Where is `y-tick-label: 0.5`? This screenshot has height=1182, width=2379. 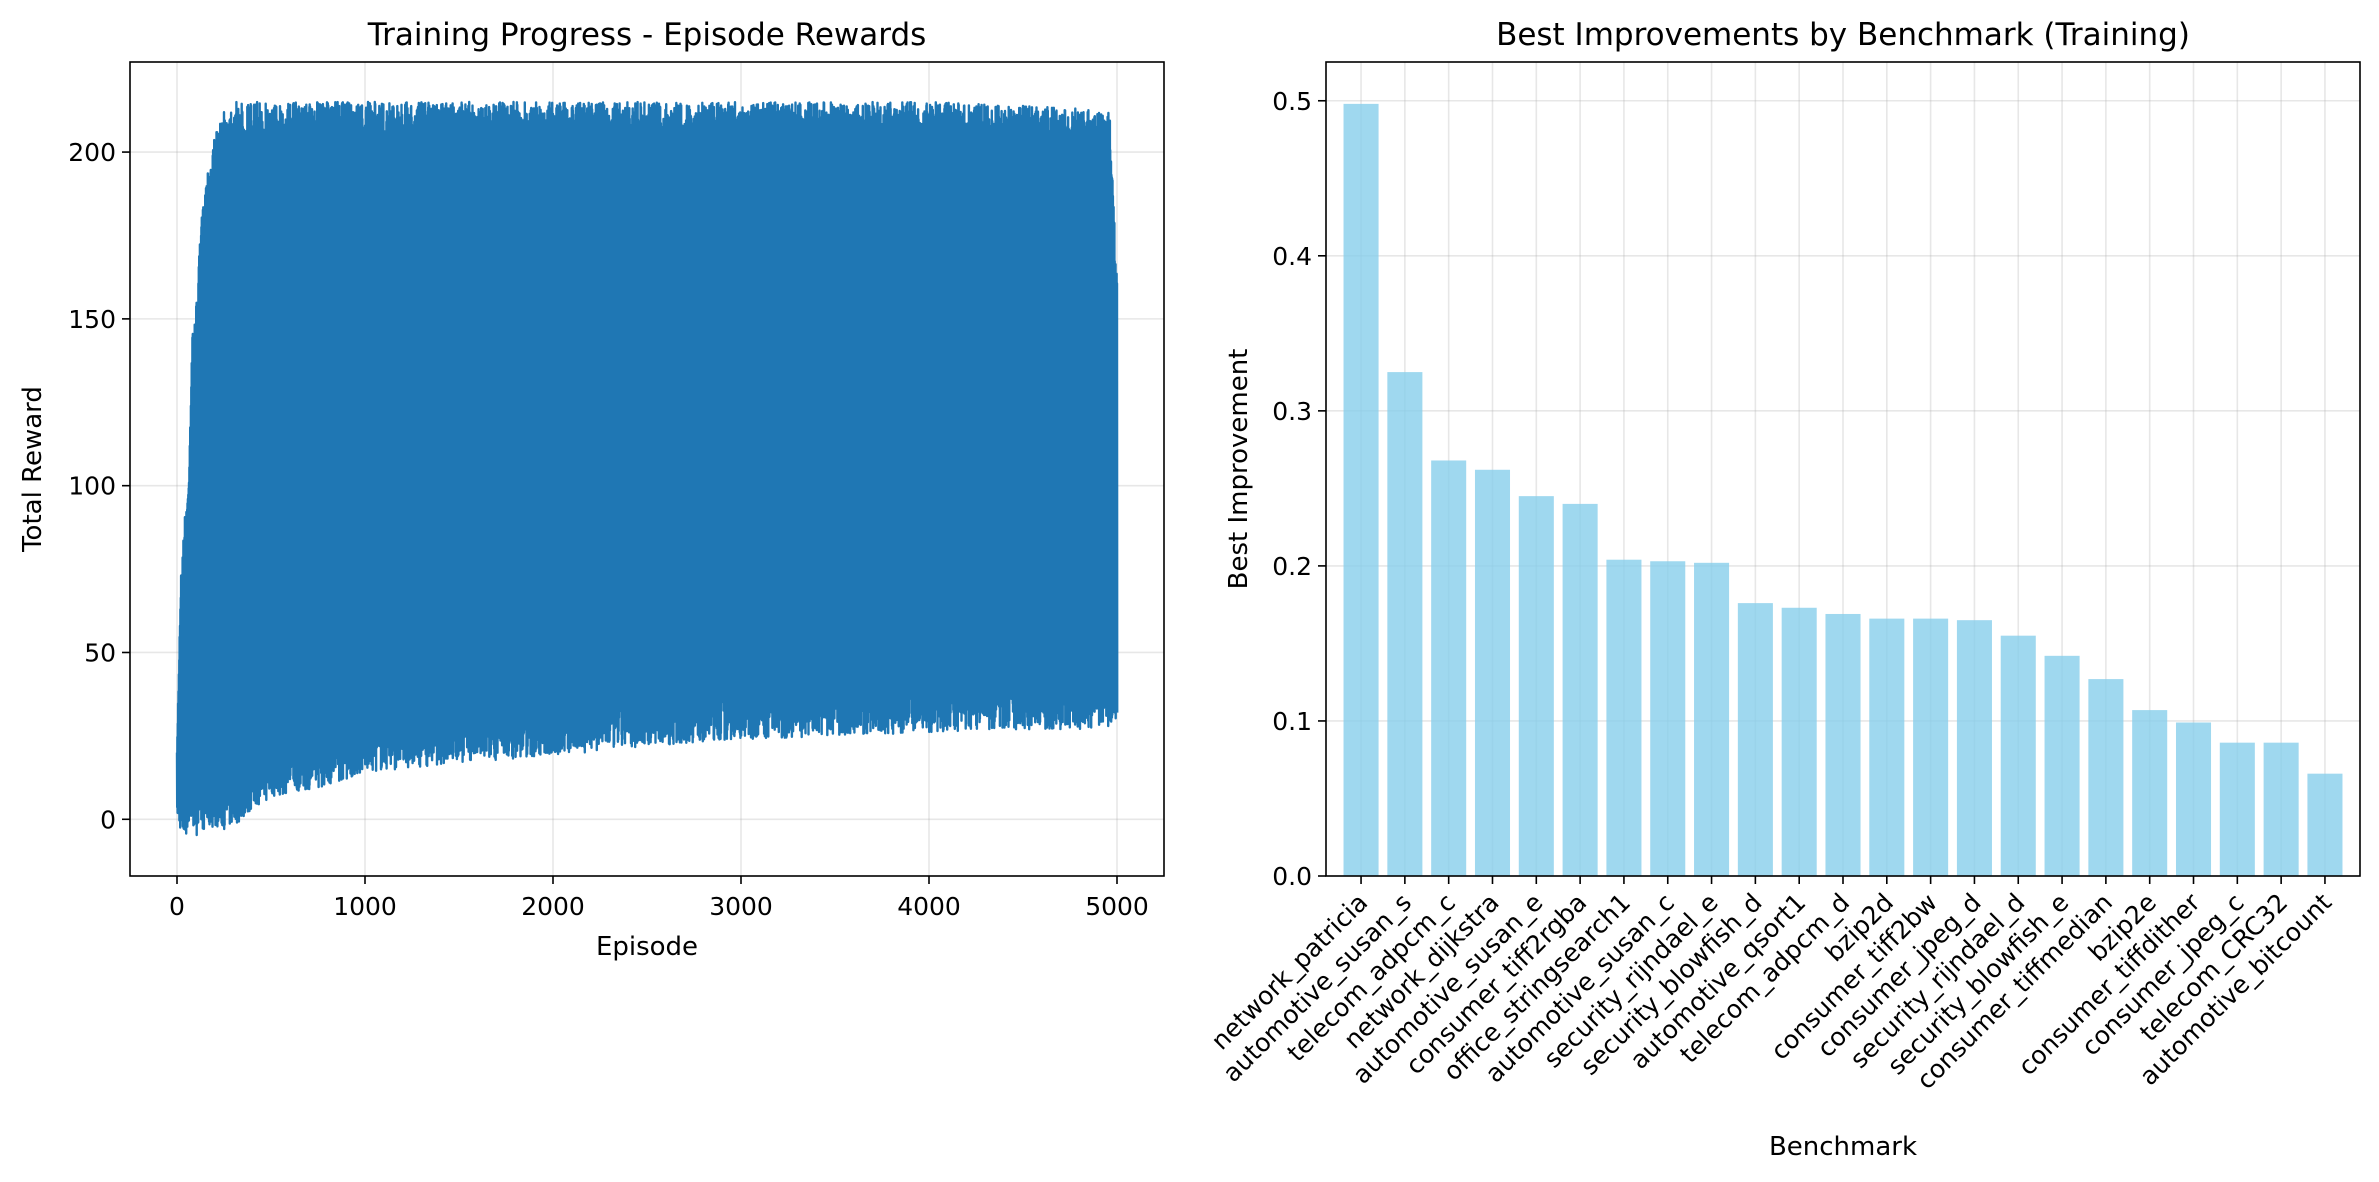
y-tick-label: 0.5 is located at coordinates (1292, 101).